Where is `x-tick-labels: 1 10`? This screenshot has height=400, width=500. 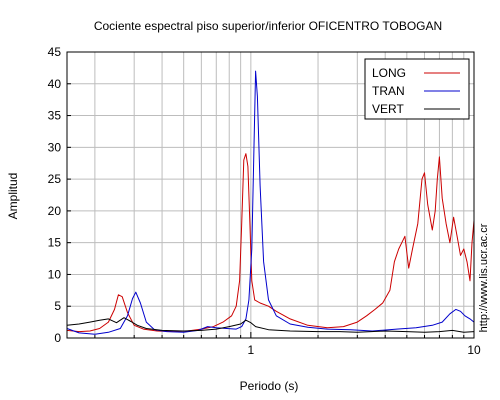 x-tick-labels: 1 10 is located at coordinates (364, 350).